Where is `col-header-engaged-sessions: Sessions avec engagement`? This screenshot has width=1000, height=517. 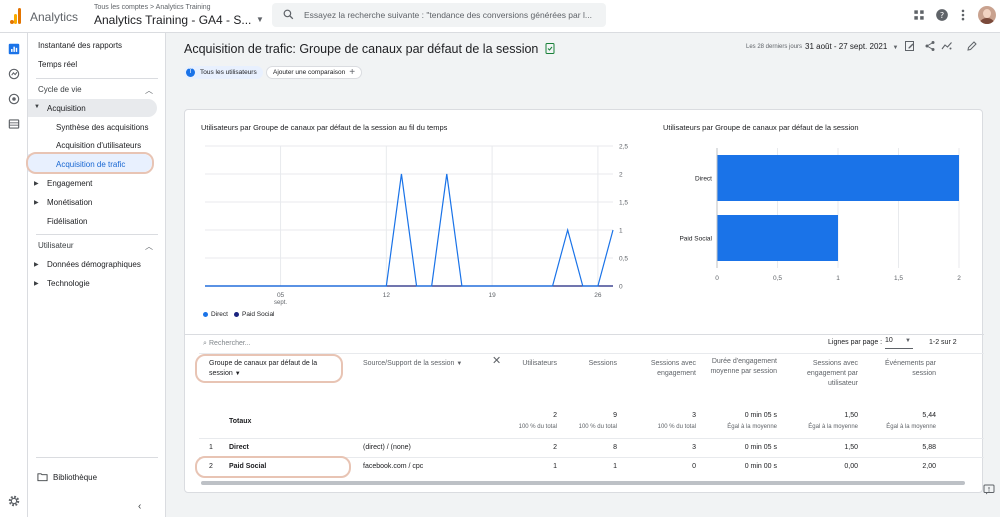 col-header-engaged-sessions: Sessions avec engagement is located at coordinates (673, 368).